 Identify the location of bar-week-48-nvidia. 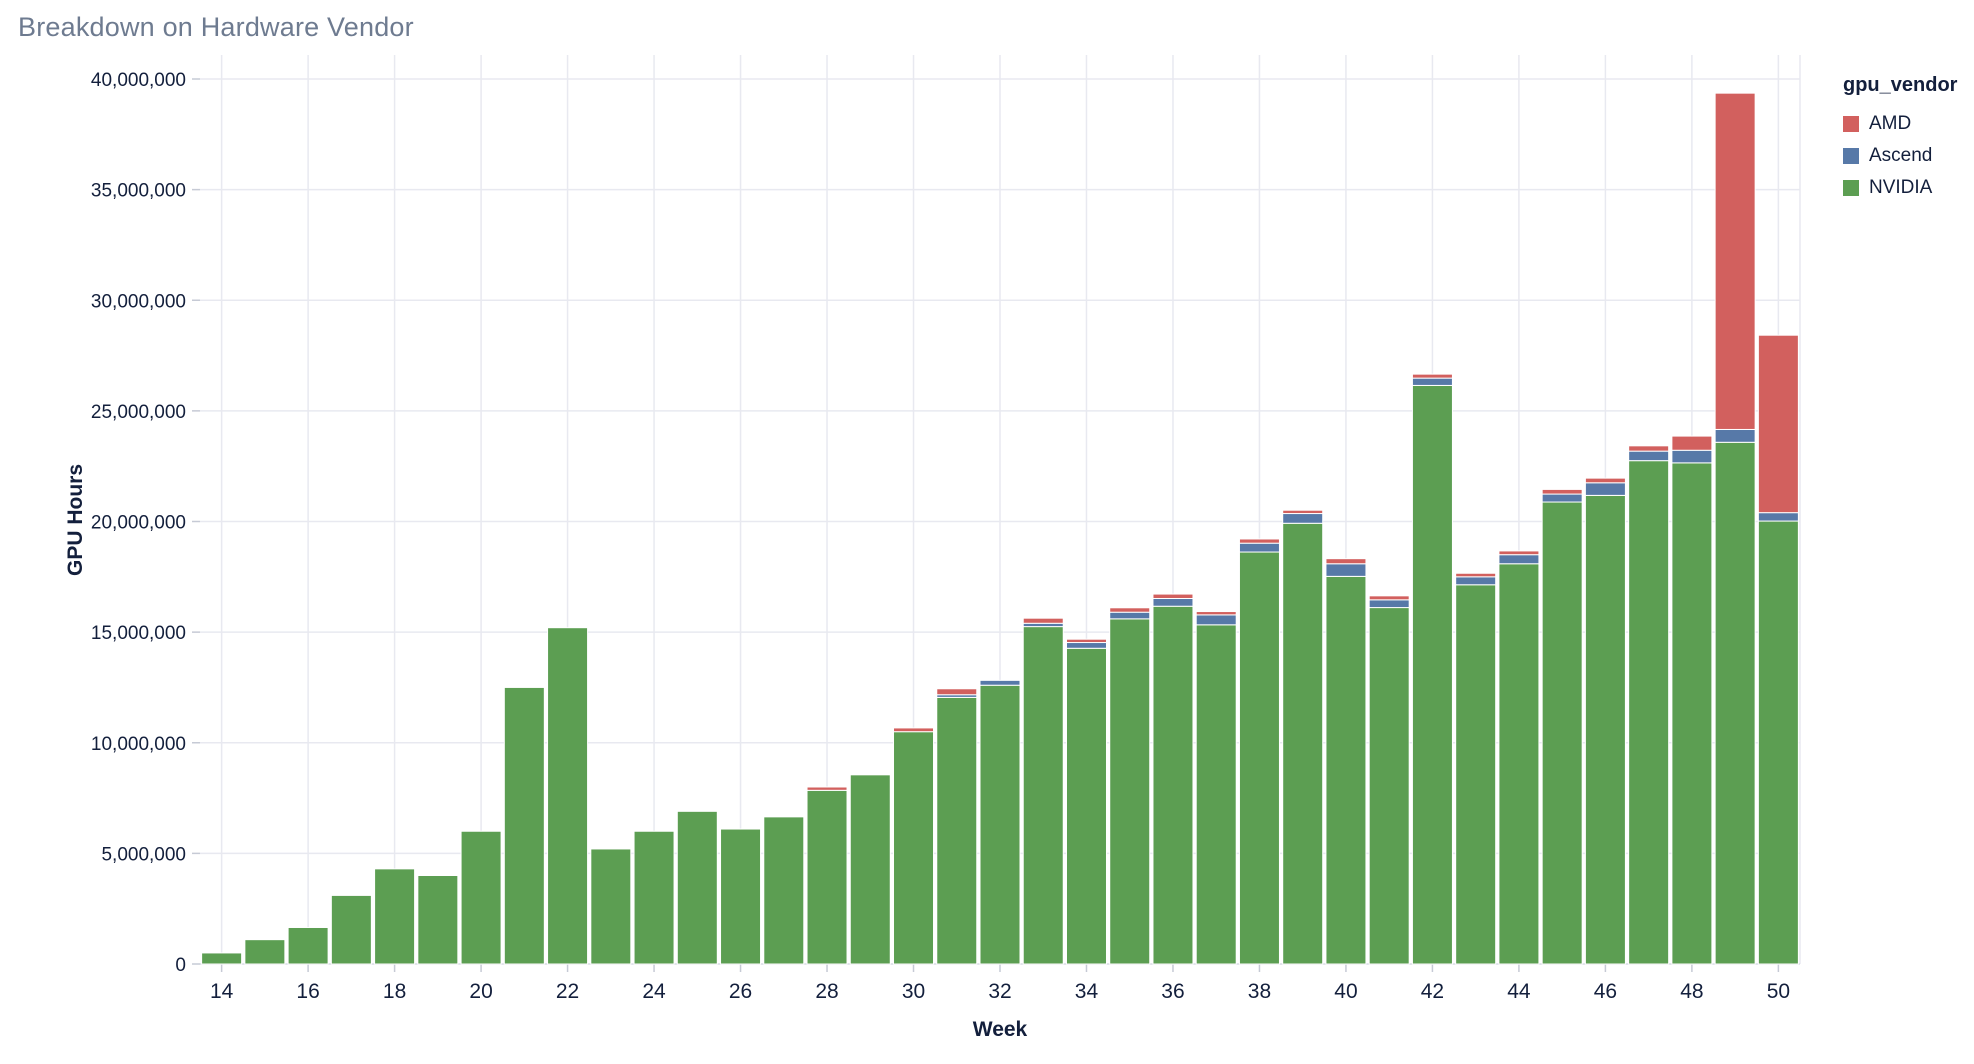
(1692, 713).